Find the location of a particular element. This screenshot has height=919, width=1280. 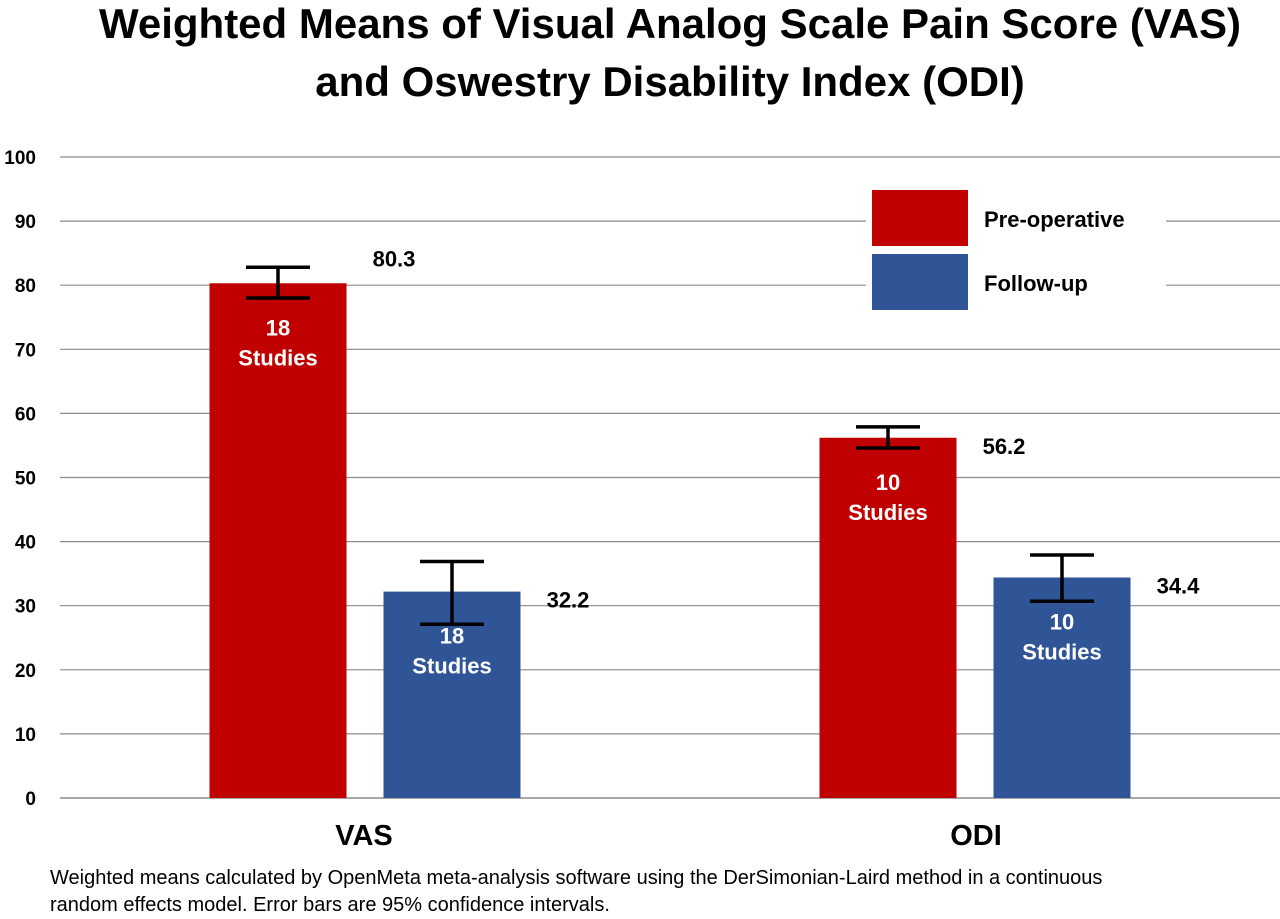

y-tick-label-30: 30 is located at coordinates (25, 607).